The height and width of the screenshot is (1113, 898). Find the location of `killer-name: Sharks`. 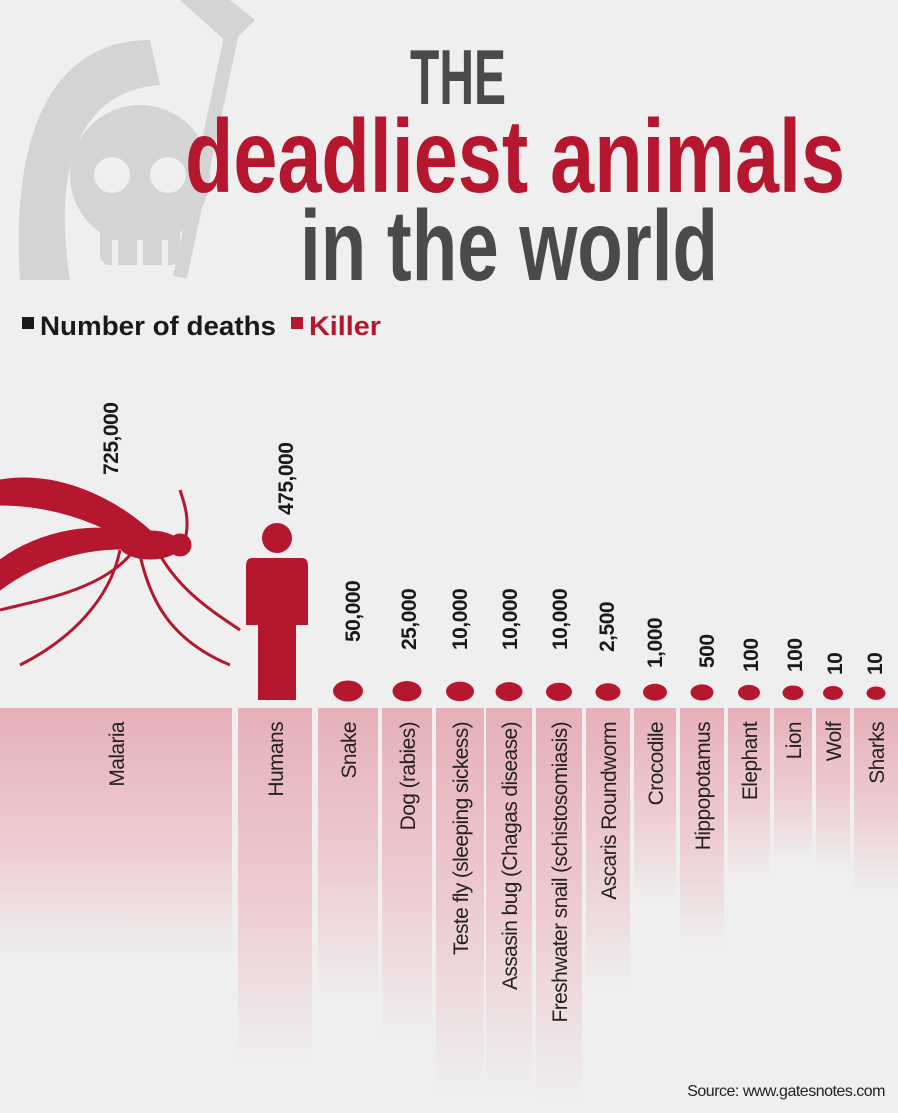

killer-name: Sharks is located at coordinates (877, 753).